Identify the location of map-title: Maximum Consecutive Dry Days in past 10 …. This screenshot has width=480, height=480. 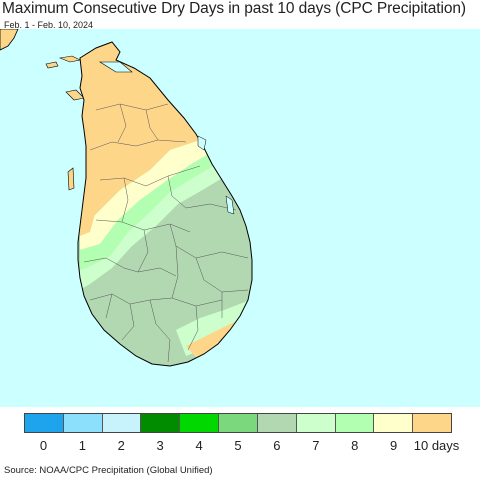
(234, 8).